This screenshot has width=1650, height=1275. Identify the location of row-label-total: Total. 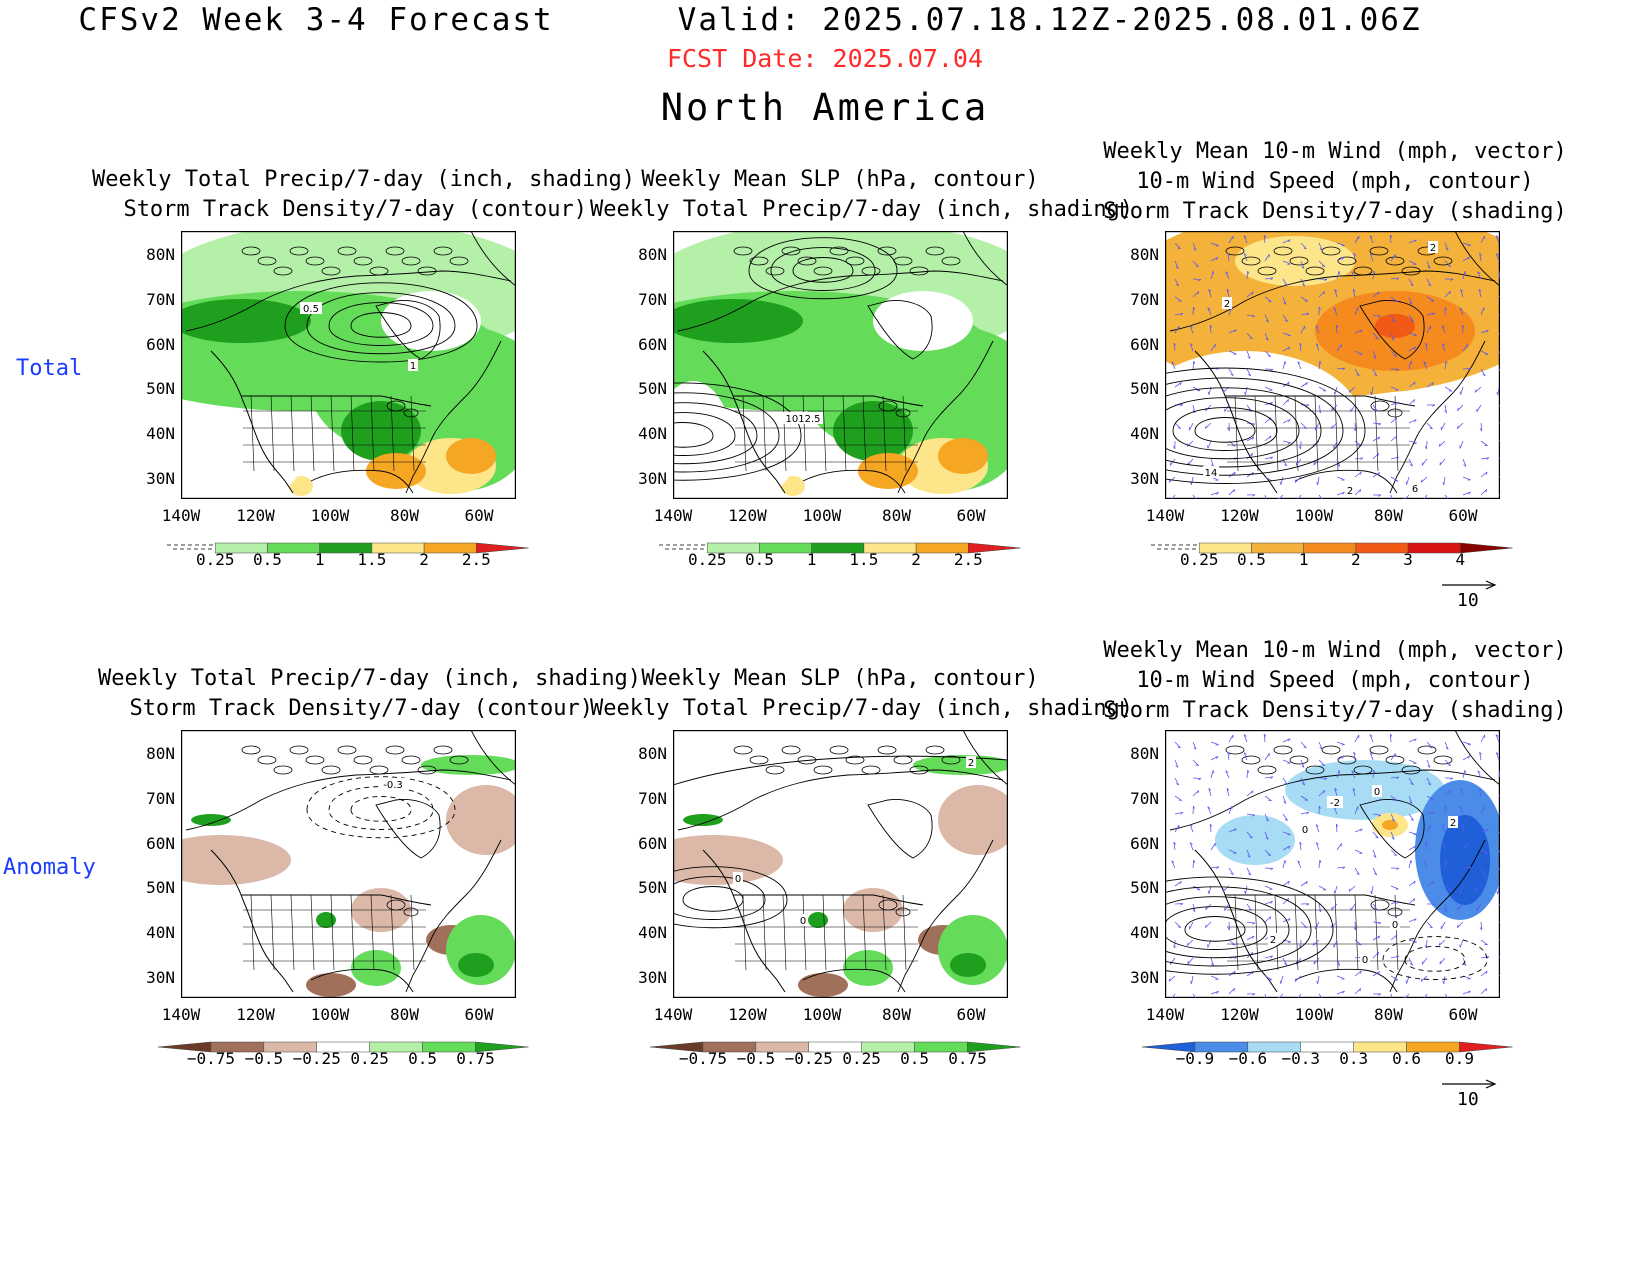
(49, 368).